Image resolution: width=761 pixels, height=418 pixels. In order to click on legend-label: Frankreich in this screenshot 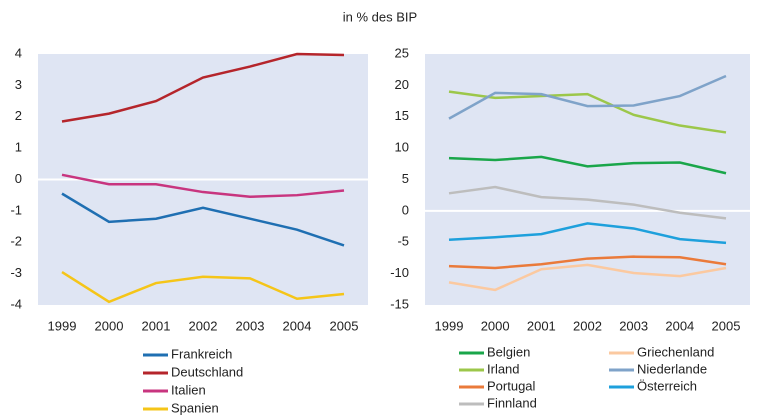, I will do `click(201, 353)`.